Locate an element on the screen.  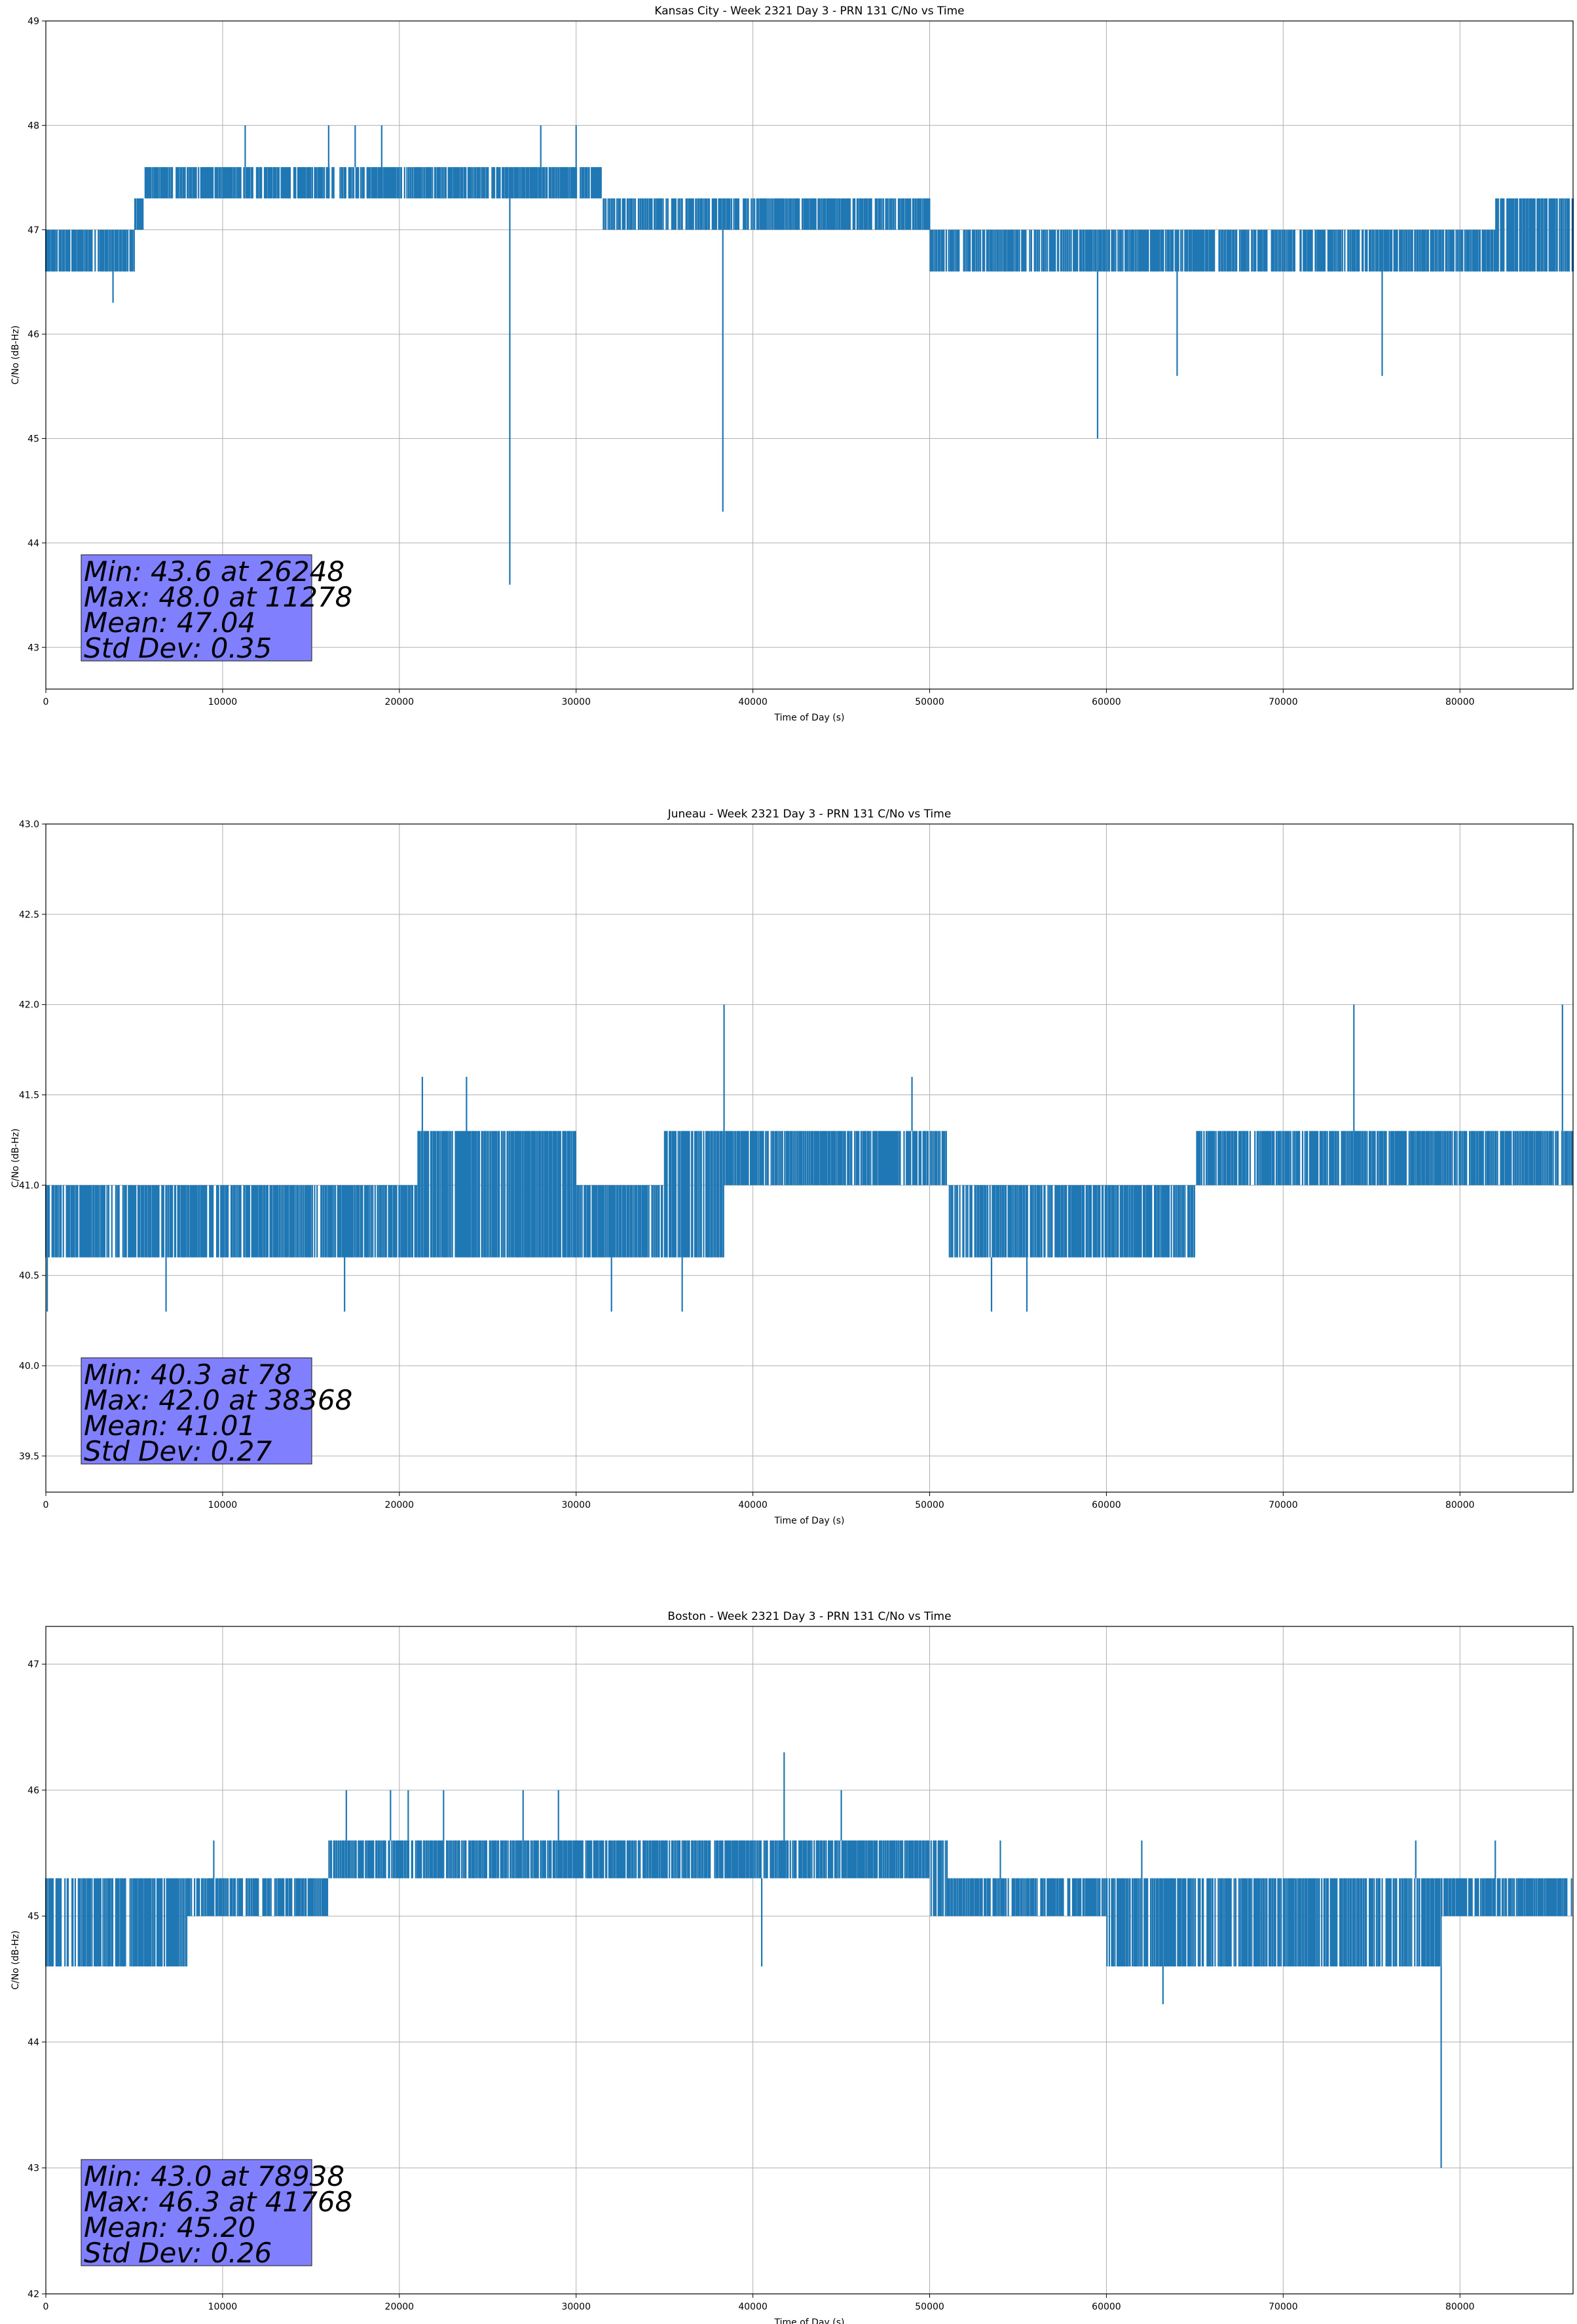
y-tick-label: 42 is located at coordinates (33, 2294).